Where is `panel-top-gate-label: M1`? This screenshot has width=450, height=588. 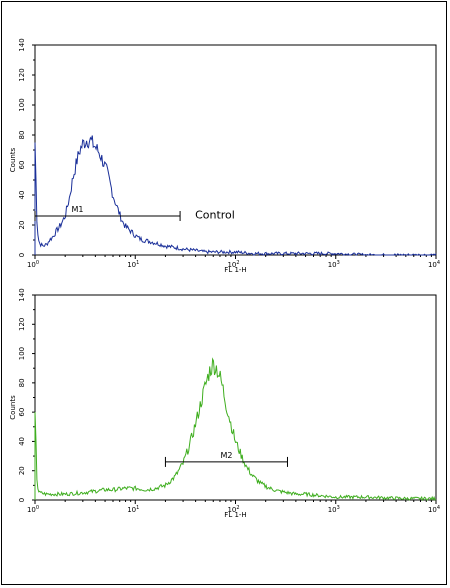 panel-top-gate-label: M1 is located at coordinates (78, 209).